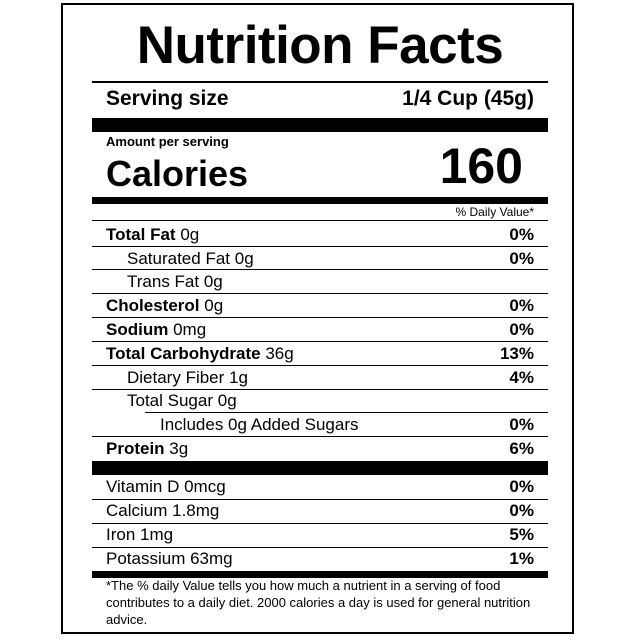  Describe the element at coordinates (177, 173) in the screenshot. I see `calories-label: Calories` at that location.